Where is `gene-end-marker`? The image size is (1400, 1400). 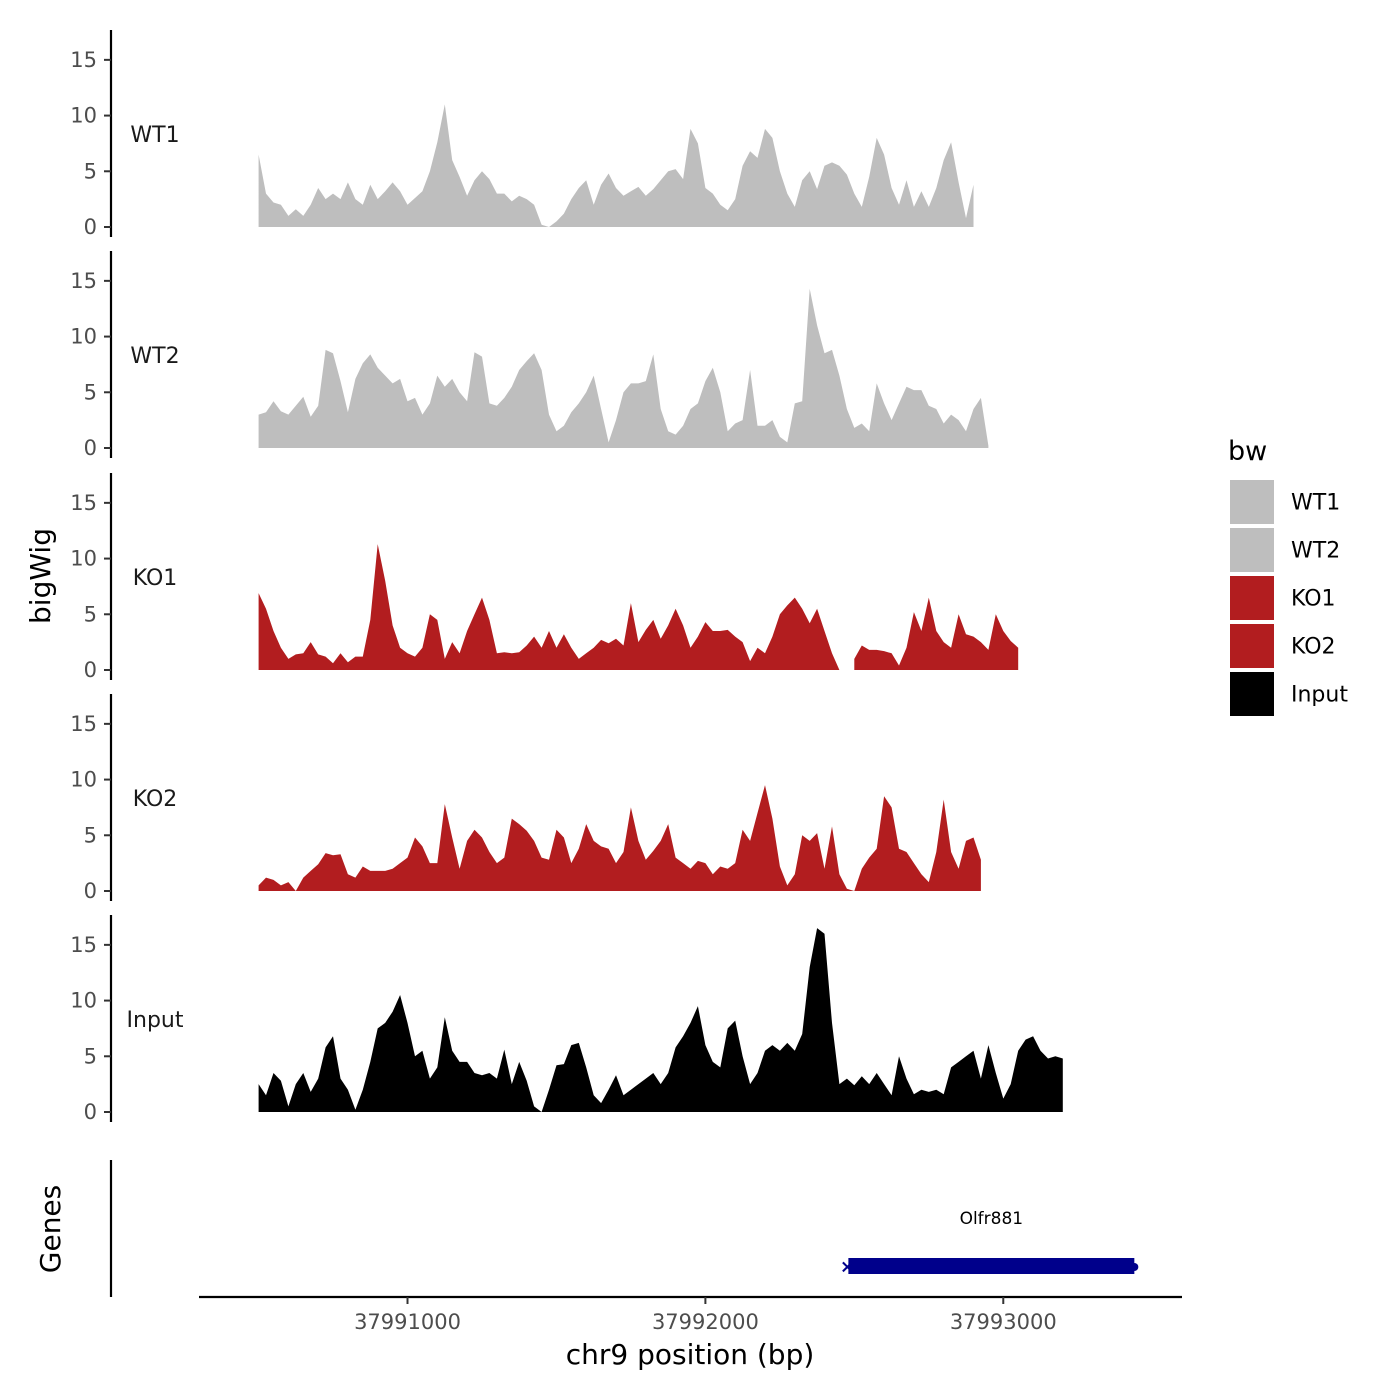 gene-end-marker is located at coordinates (1134, 1267).